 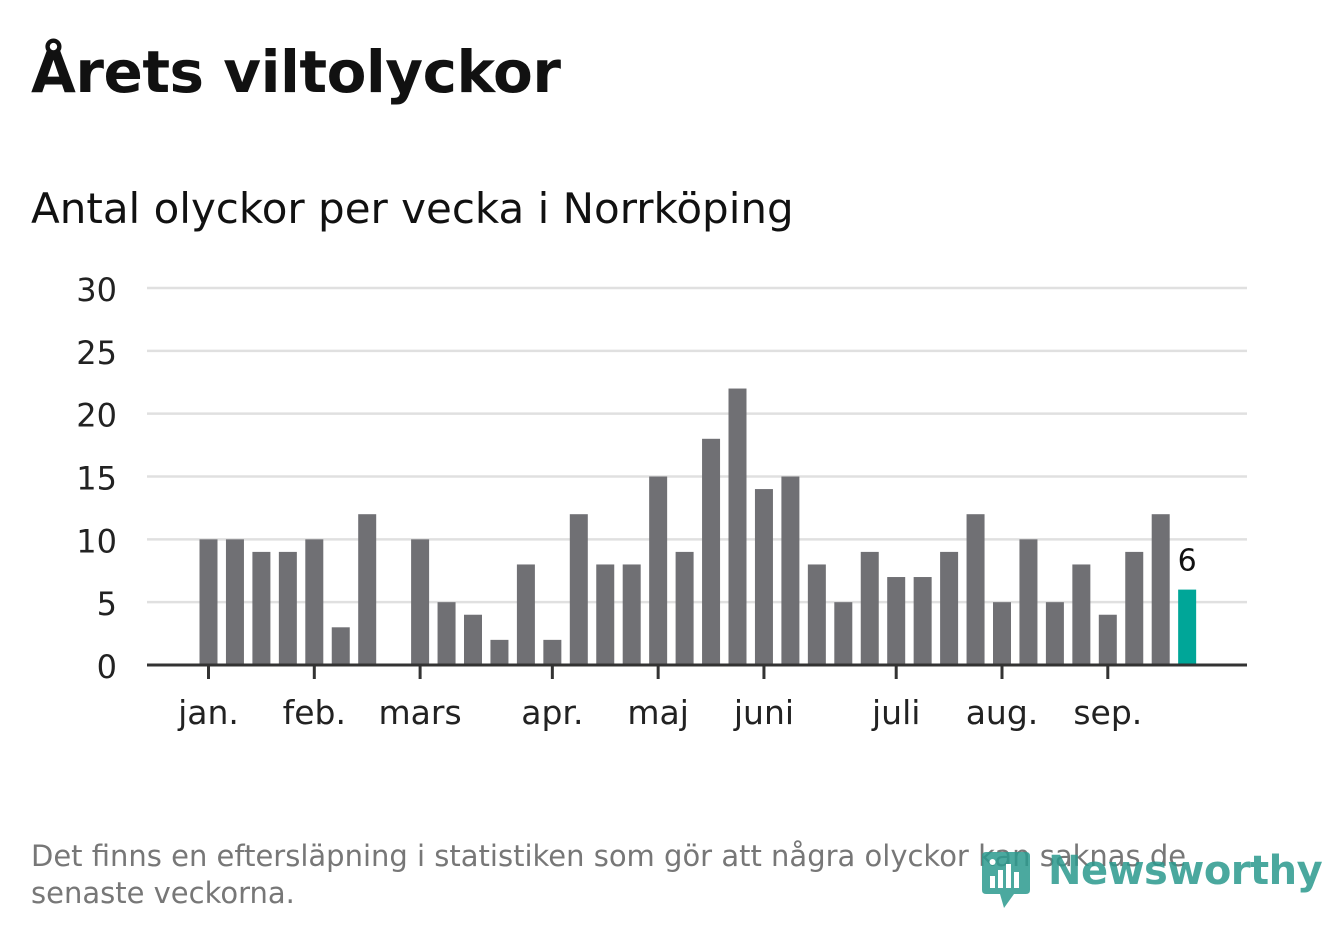 What do you see at coordinates (412, 208) in the screenshot?
I see `chart-subtitle: Antal olyckor per vecka i Norrköping` at bounding box center [412, 208].